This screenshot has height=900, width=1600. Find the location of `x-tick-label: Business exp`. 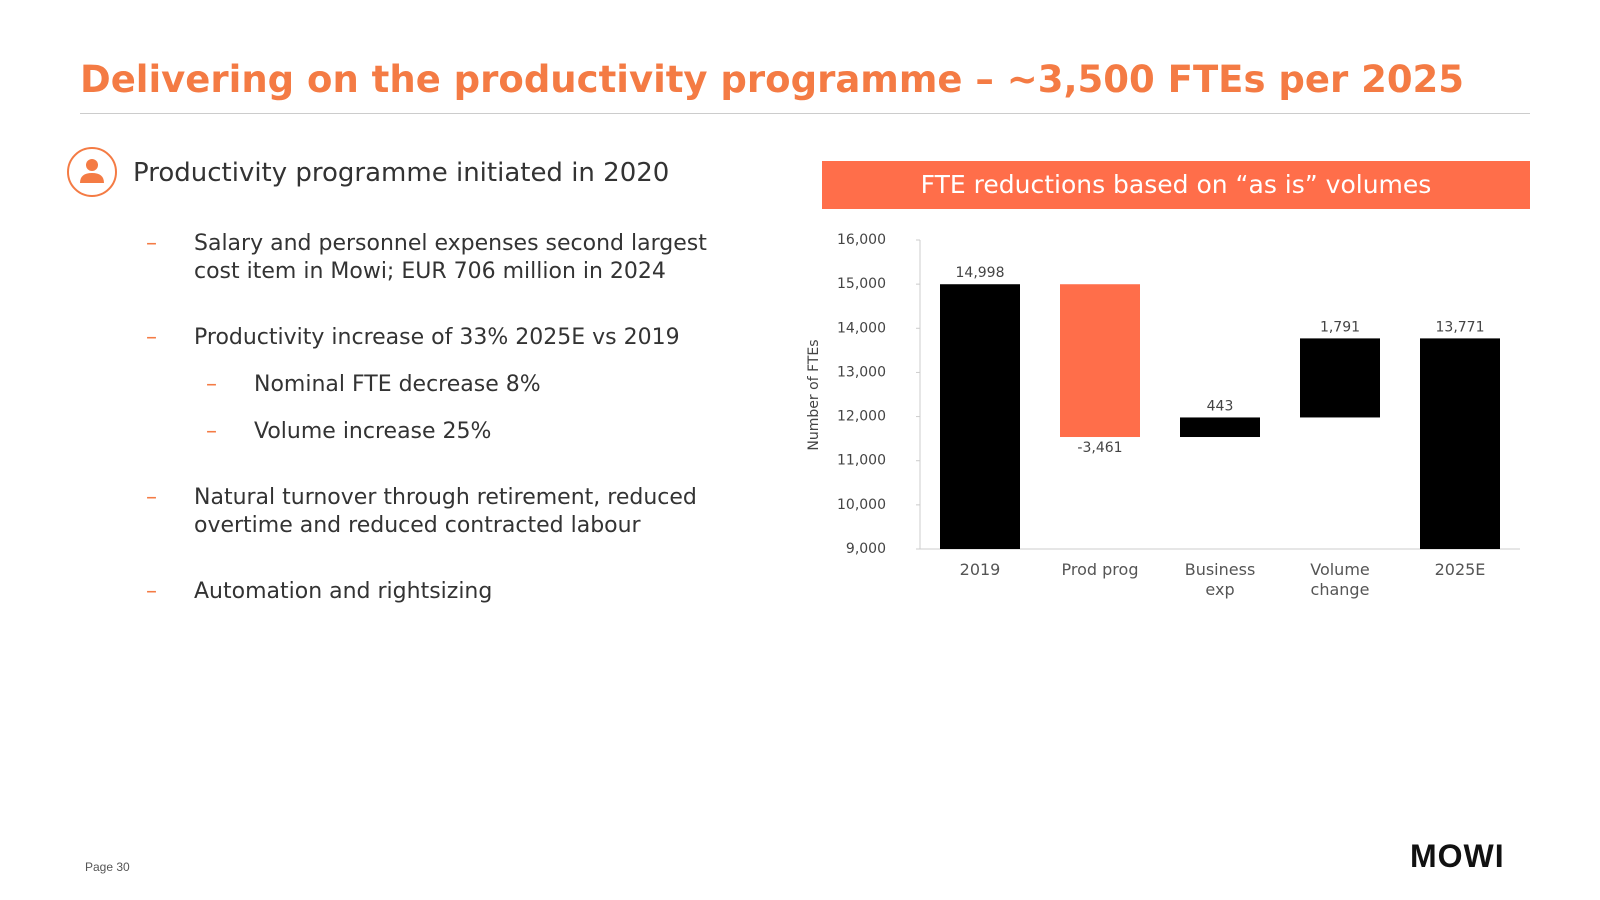

x-tick-label: Business exp is located at coordinates (1220, 579).